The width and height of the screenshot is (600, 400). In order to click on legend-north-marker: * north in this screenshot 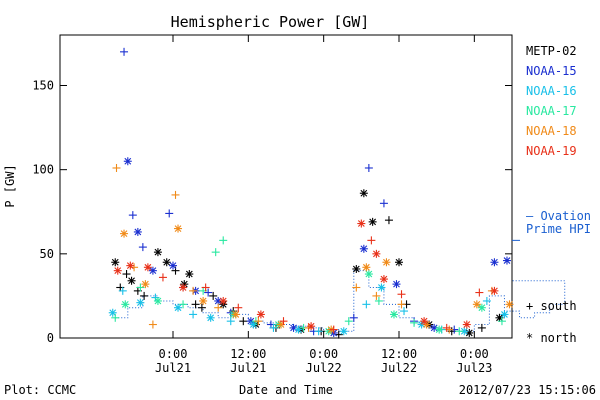, I will do `click(551, 338)`.